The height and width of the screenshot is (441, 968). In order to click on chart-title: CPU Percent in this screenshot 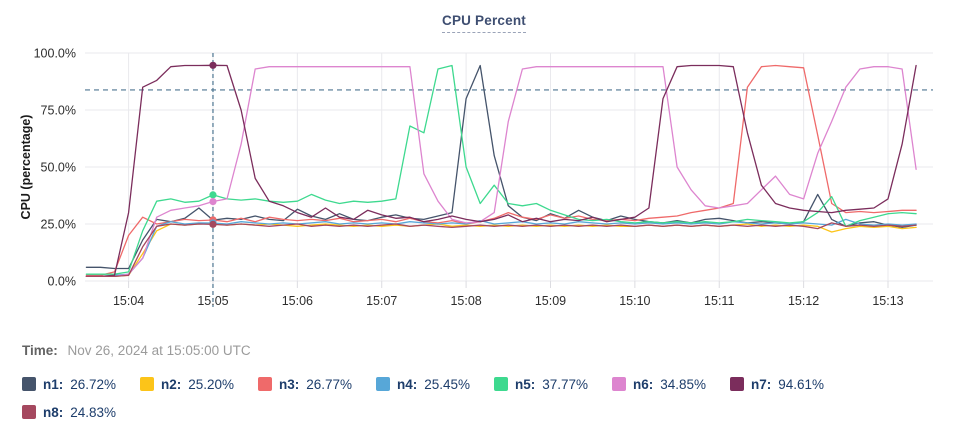, I will do `click(484, 23)`.